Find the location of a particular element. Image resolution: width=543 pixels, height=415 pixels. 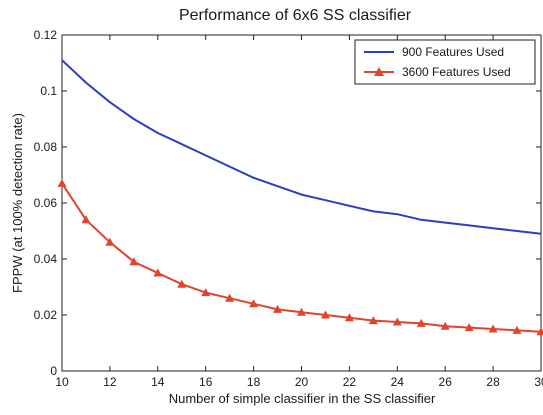

x-tick-label: 20 is located at coordinates (302, 382).